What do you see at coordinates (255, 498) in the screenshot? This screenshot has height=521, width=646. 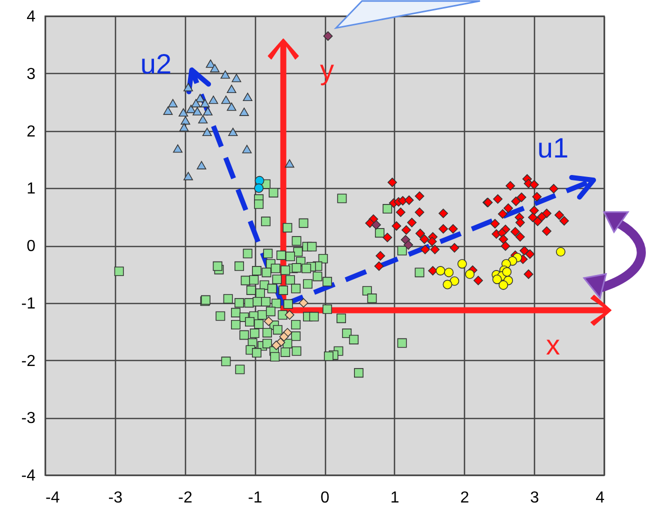 I see `x-tick-label: -1` at bounding box center [255, 498].